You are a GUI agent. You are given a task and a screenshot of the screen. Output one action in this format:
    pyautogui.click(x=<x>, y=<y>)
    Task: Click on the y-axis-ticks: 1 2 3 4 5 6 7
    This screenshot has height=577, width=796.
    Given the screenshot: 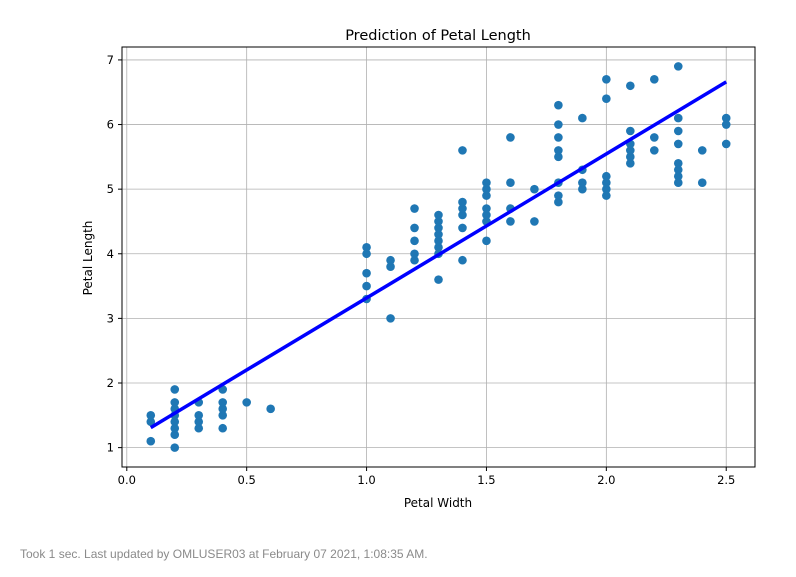 What is the action you would take?
    pyautogui.click(x=114, y=254)
    